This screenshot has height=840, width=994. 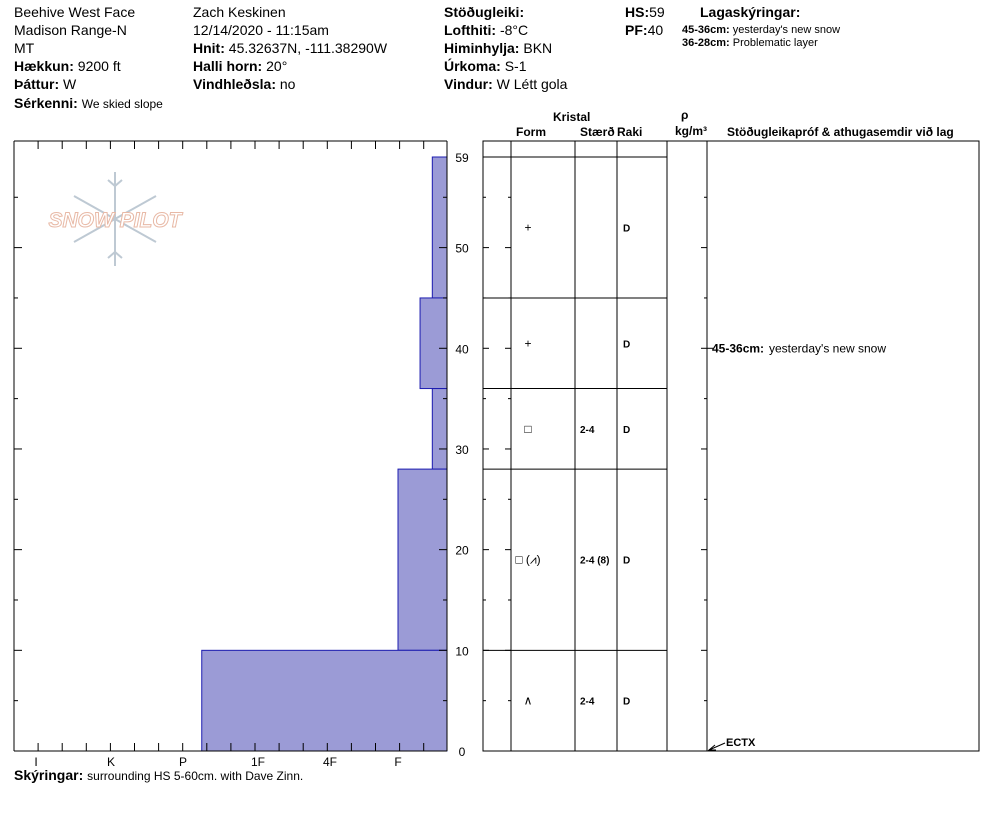 I want to click on wind-value: W Létt gola, so click(x=532, y=84).